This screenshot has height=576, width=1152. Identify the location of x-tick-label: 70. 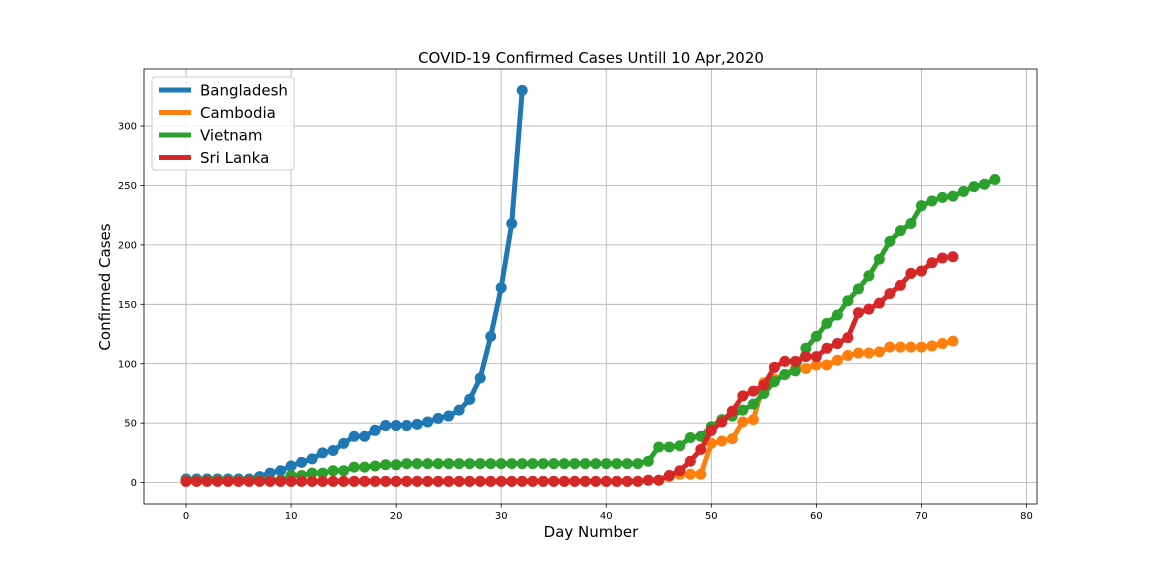
(921, 516).